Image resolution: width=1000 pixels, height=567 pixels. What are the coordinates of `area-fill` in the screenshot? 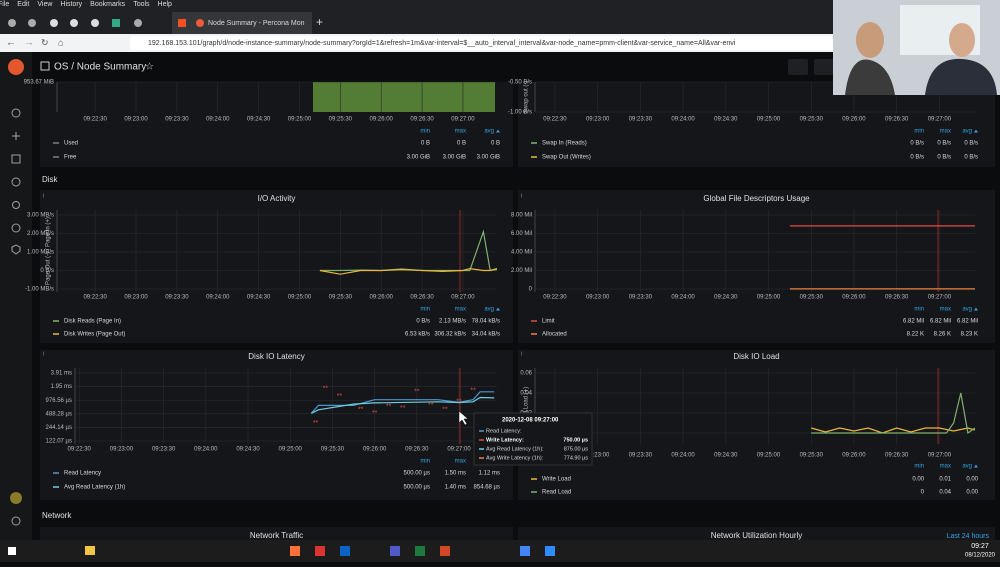 It's located at (404, 97).